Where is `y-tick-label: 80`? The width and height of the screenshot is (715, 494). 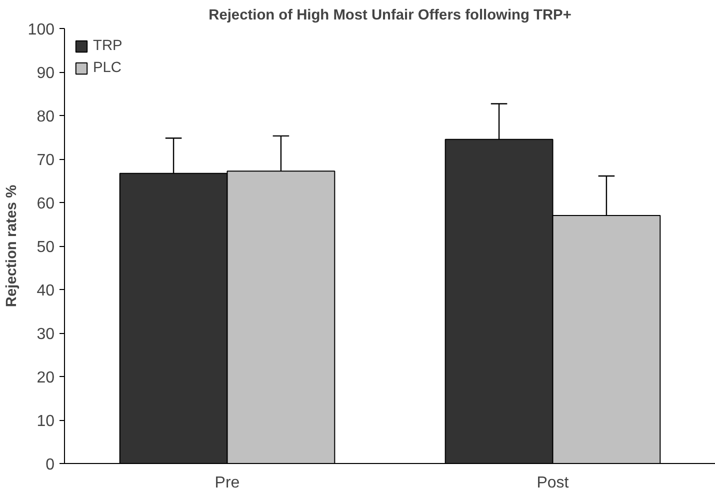 y-tick-label: 80 is located at coordinates (45, 117).